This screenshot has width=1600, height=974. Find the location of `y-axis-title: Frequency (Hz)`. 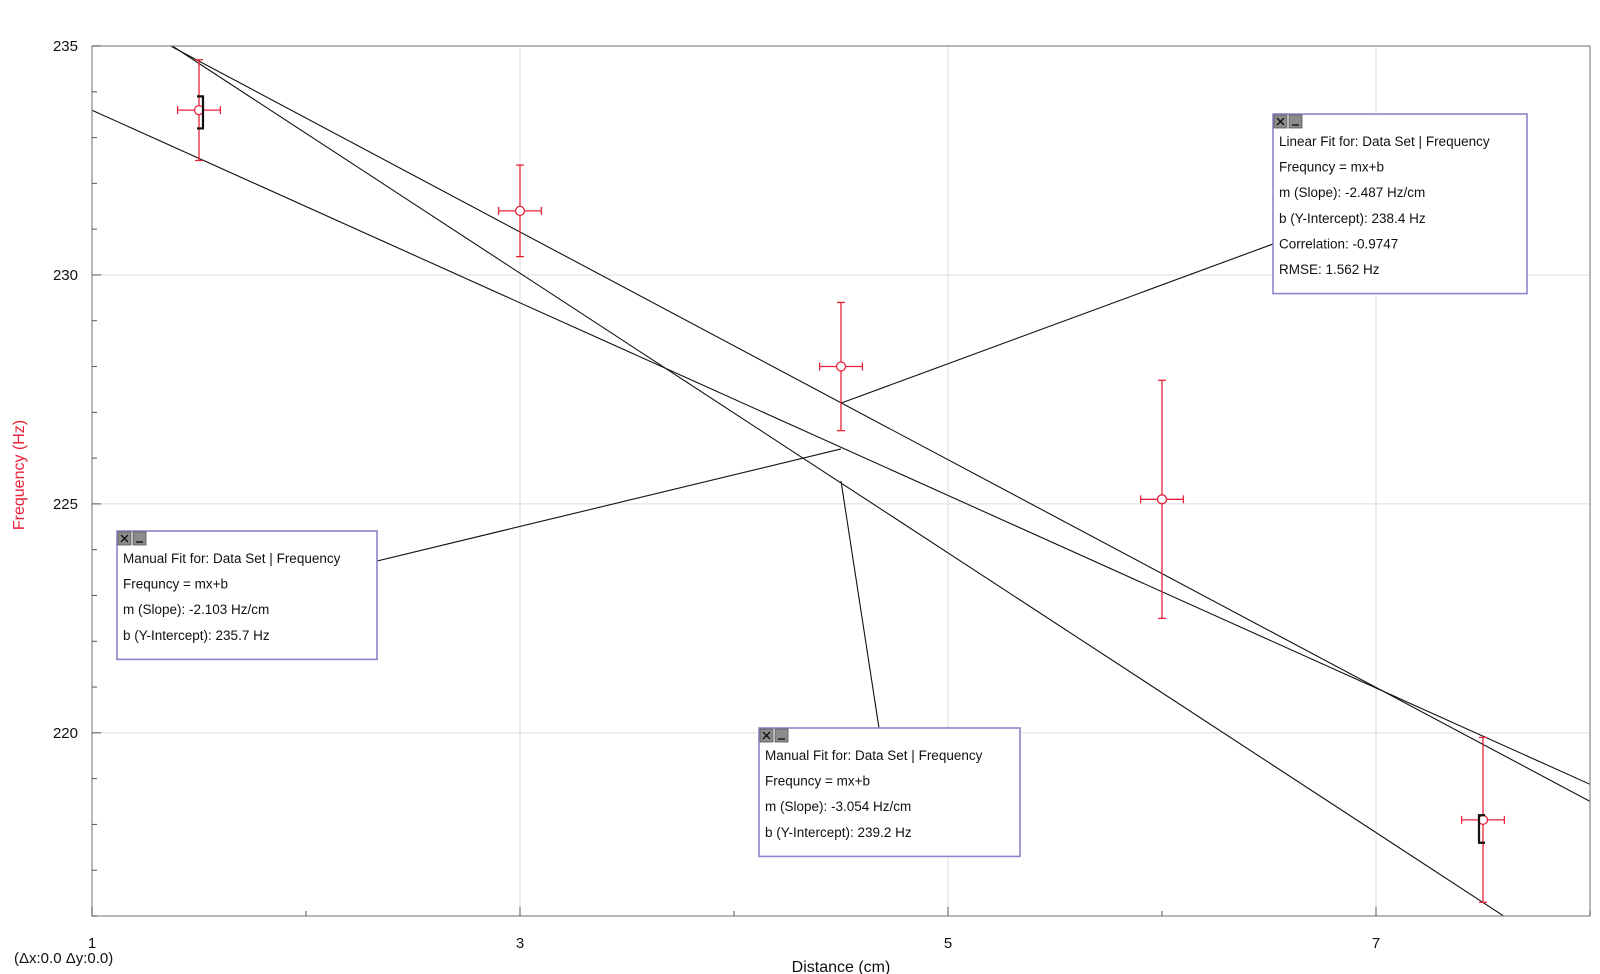

y-axis-title: Frequency (Hz) is located at coordinates (19, 475).